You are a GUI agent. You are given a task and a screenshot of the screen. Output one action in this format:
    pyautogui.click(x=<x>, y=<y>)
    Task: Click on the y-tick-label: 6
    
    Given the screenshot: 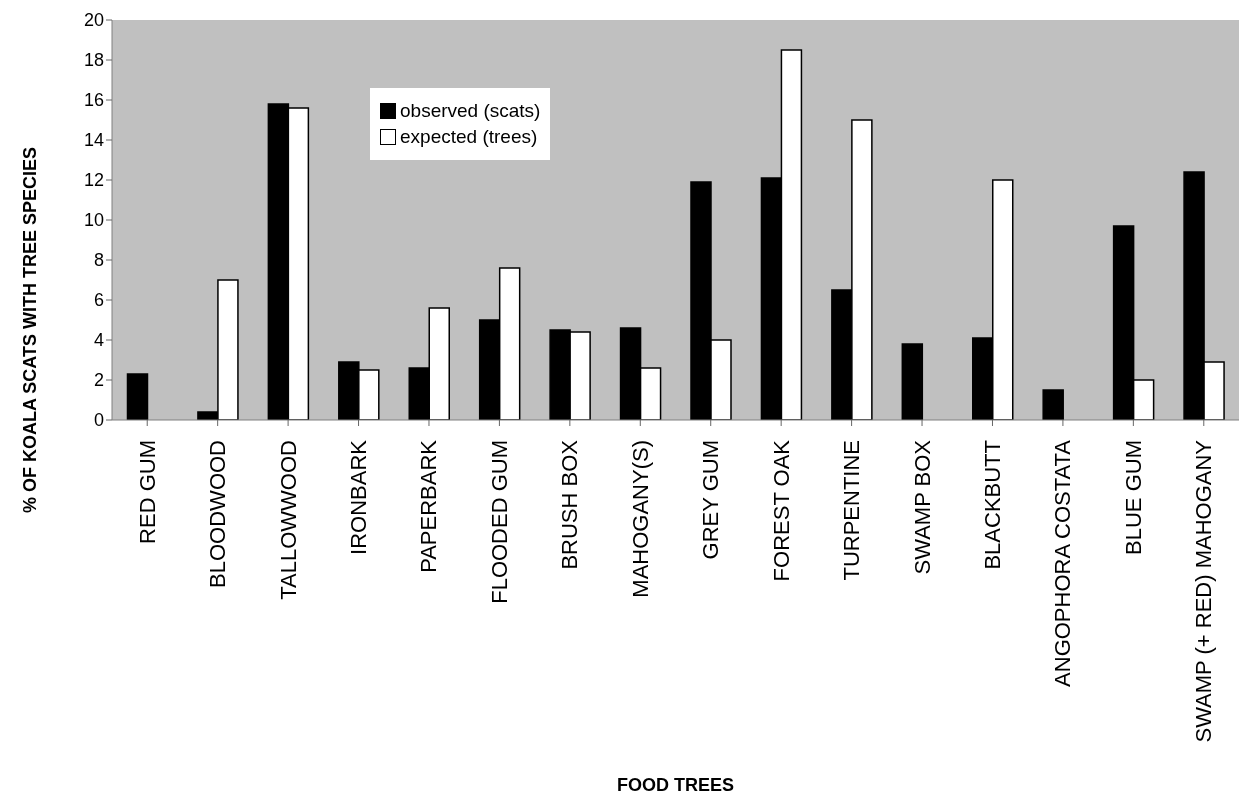 What is the action you would take?
    pyautogui.click(x=98, y=300)
    